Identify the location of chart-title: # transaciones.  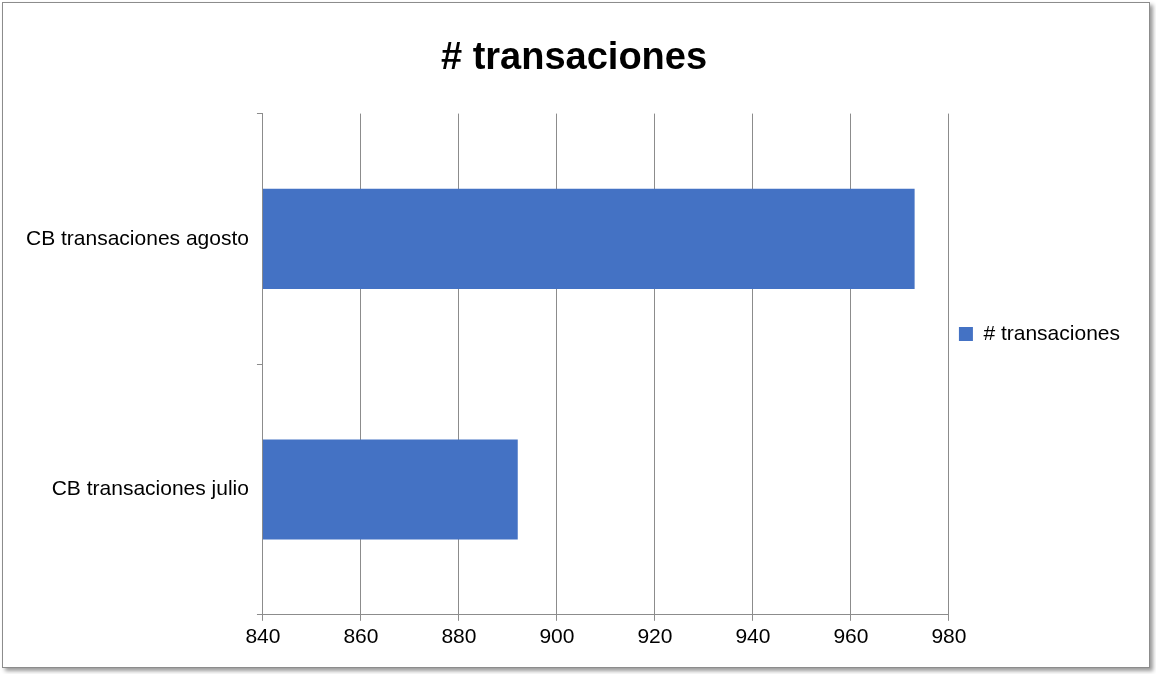
(574, 56).